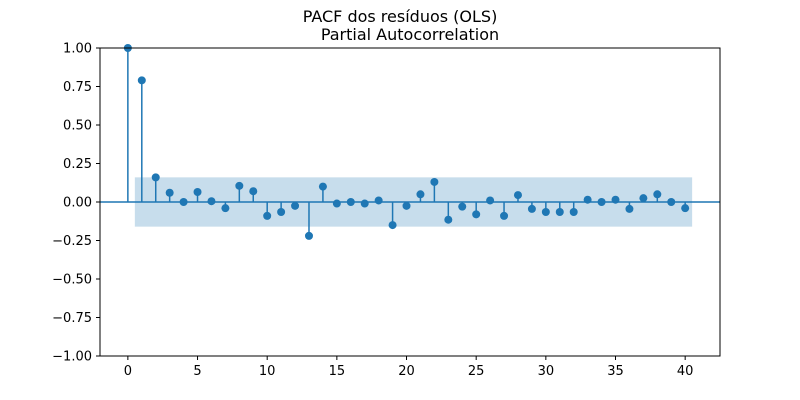 The image size is (800, 400). I want to click on x-tick-label: 10, so click(267, 371).